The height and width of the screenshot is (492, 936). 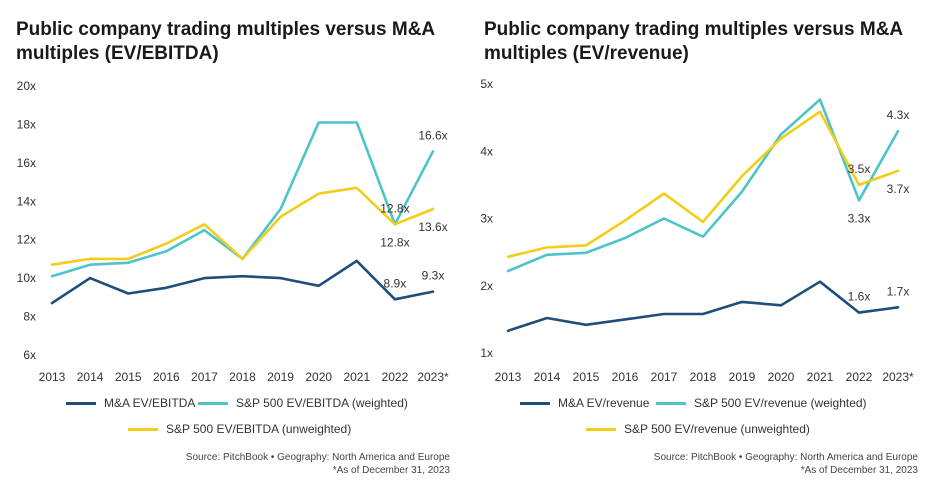 What do you see at coordinates (26, 86) in the screenshot?
I see `y-tick-label: 20x` at bounding box center [26, 86].